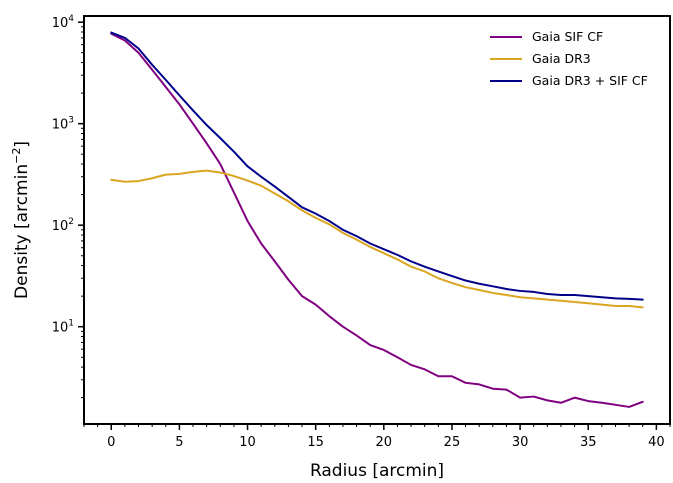 Image resolution: width=673 pixels, height=483 pixels. What do you see at coordinates (179, 442) in the screenshot?
I see `x-tick-label: 5` at bounding box center [179, 442].